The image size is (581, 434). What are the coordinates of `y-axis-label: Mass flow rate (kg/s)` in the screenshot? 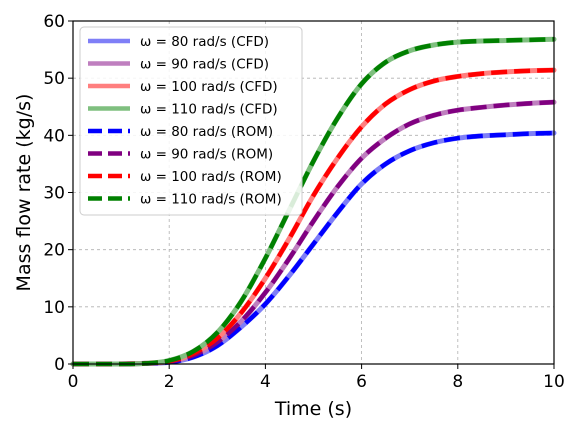 It's located at (24, 193).